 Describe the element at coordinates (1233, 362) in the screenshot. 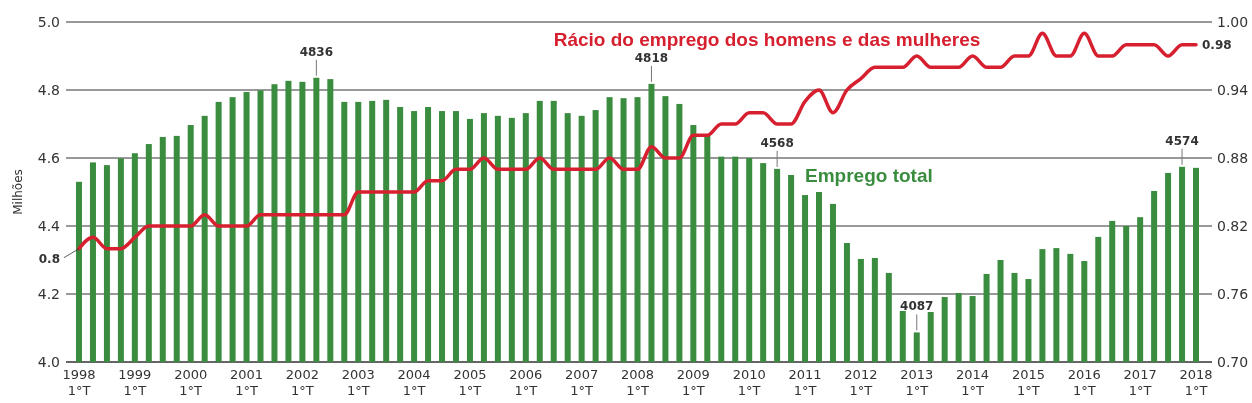

I see `y2-tick-label: 0.70` at that location.